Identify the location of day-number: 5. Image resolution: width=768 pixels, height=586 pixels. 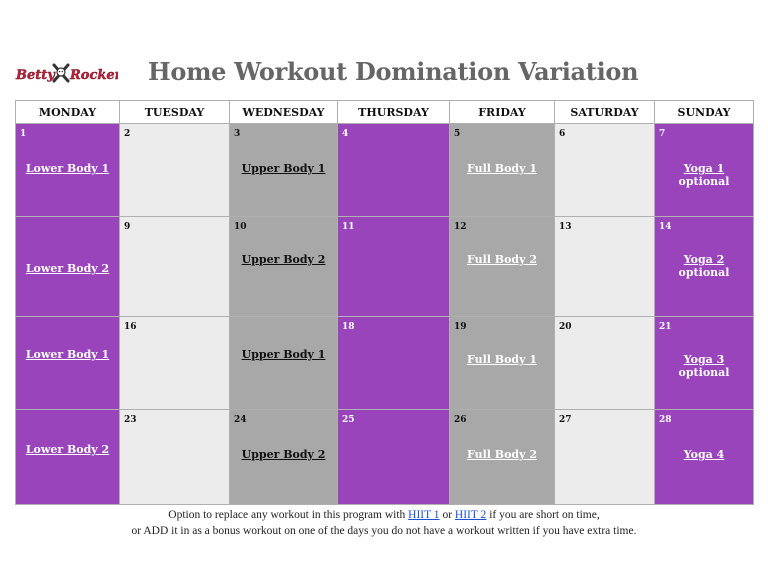
(457, 134).